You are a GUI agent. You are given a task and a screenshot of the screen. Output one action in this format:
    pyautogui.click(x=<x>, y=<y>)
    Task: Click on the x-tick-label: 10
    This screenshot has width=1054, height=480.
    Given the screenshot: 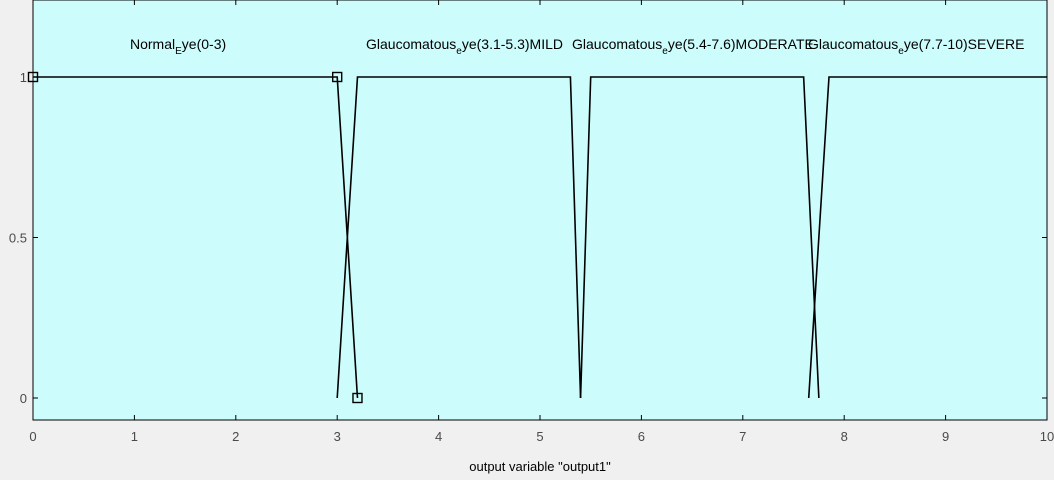 What is the action you would take?
    pyautogui.click(x=1047, y=436)
    